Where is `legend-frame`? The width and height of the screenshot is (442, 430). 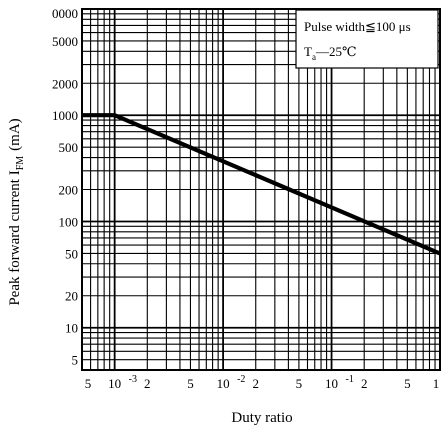
legend-frame is located at coordinates (367, 39).